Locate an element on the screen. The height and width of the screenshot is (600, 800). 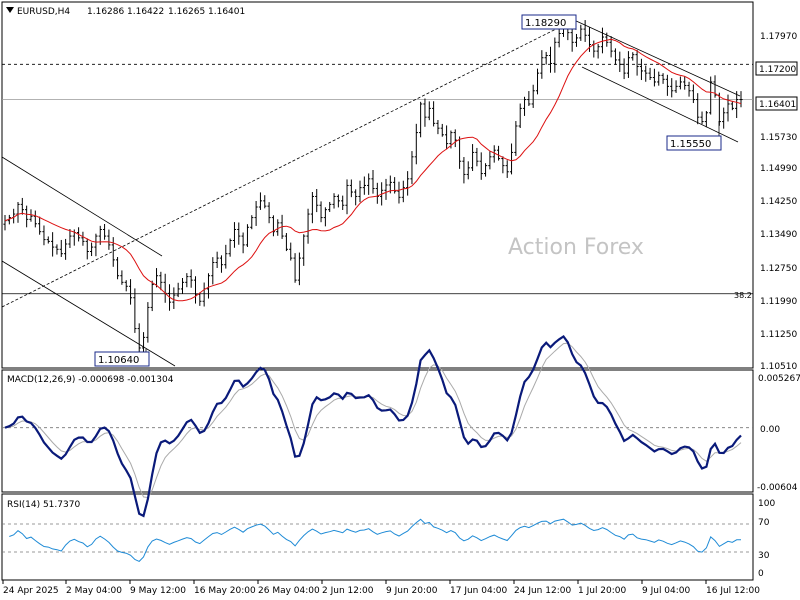
macd-tick: 0.005267 is located at coordinates (779, 379).